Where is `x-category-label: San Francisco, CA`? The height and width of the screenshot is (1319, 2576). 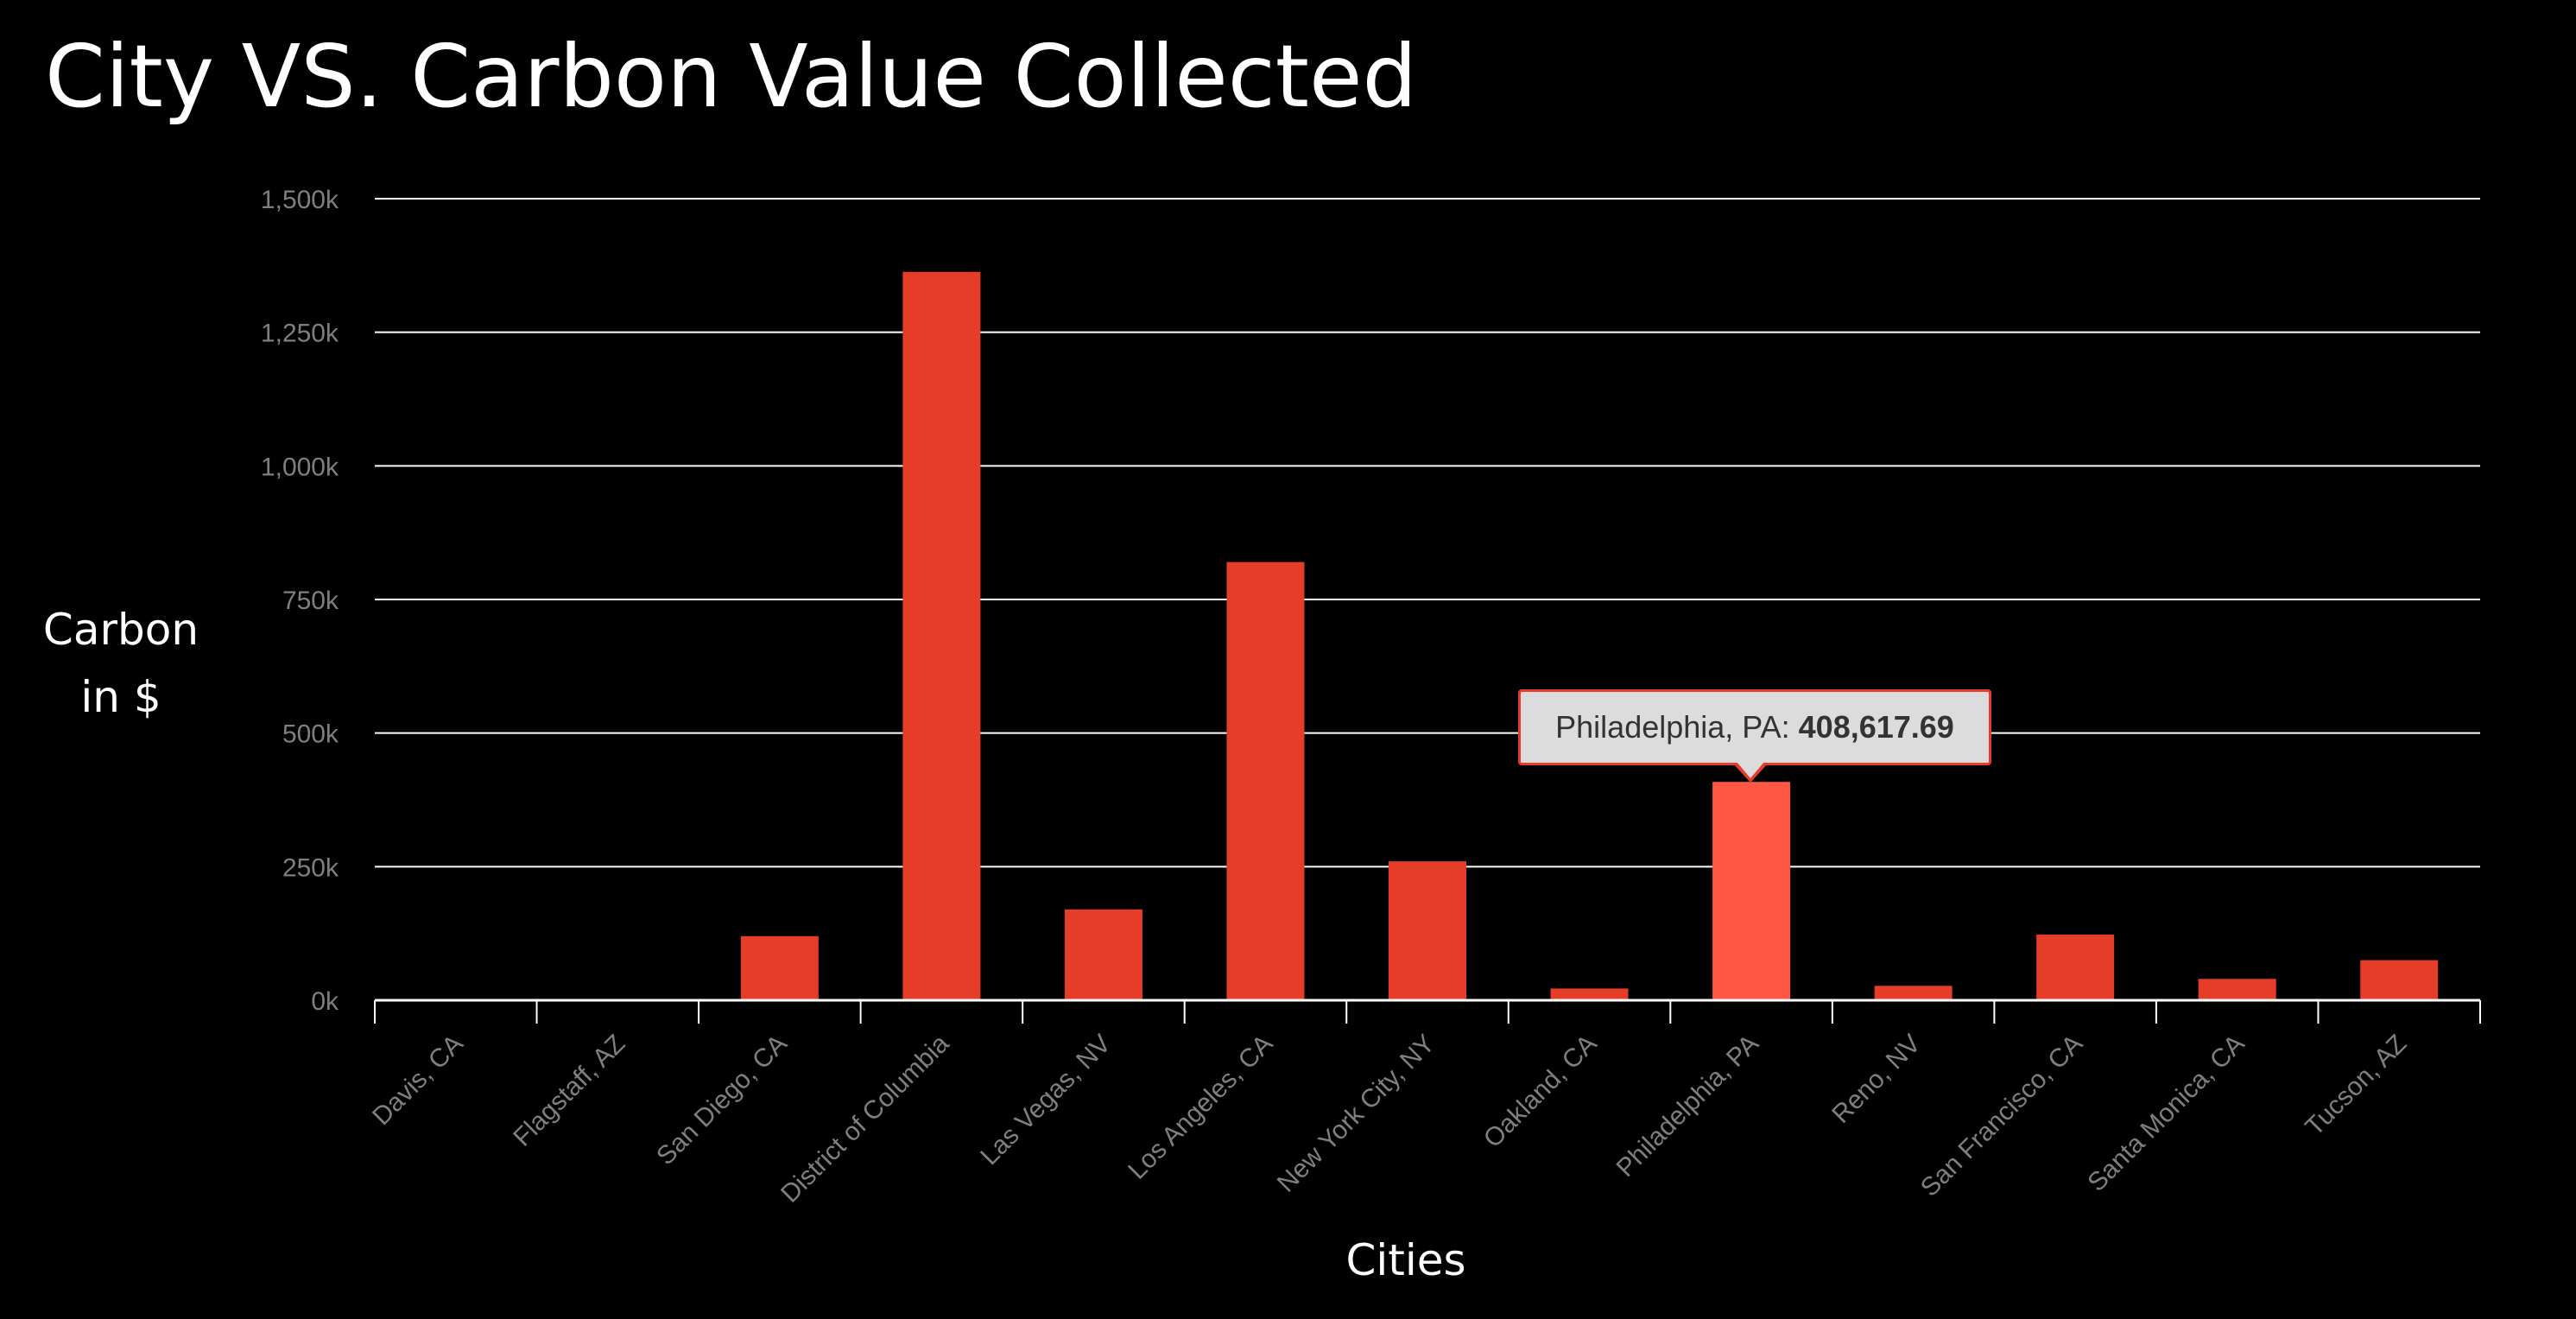 x-category-label: San Francisco, CA is located at coordinates (2001, 1116).